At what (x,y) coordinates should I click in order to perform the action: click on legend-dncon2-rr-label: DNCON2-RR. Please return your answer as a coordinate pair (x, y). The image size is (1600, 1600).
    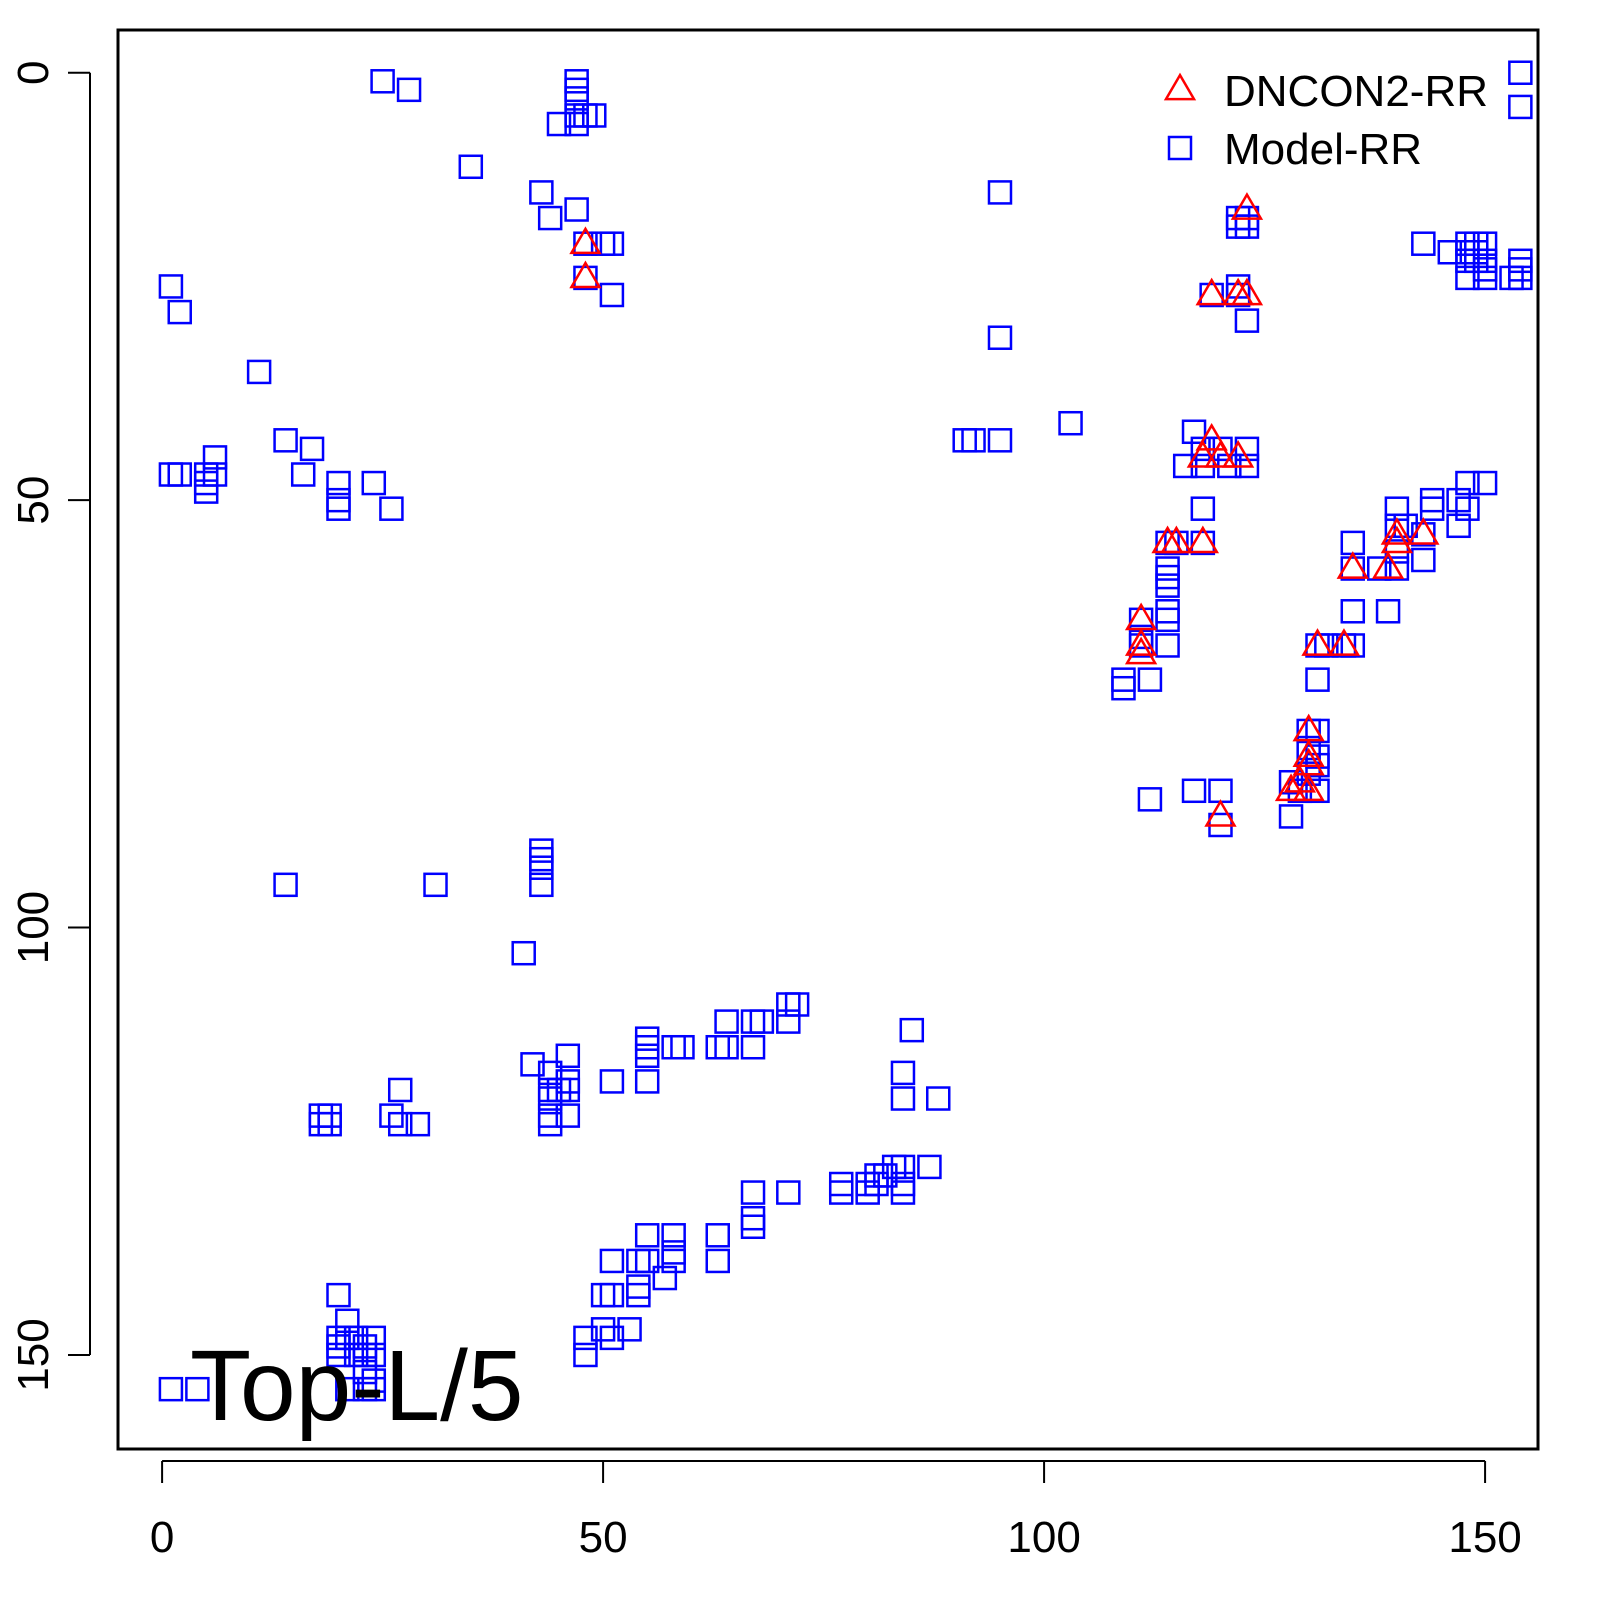
    Looking at the image, I should click on (1356, 91).